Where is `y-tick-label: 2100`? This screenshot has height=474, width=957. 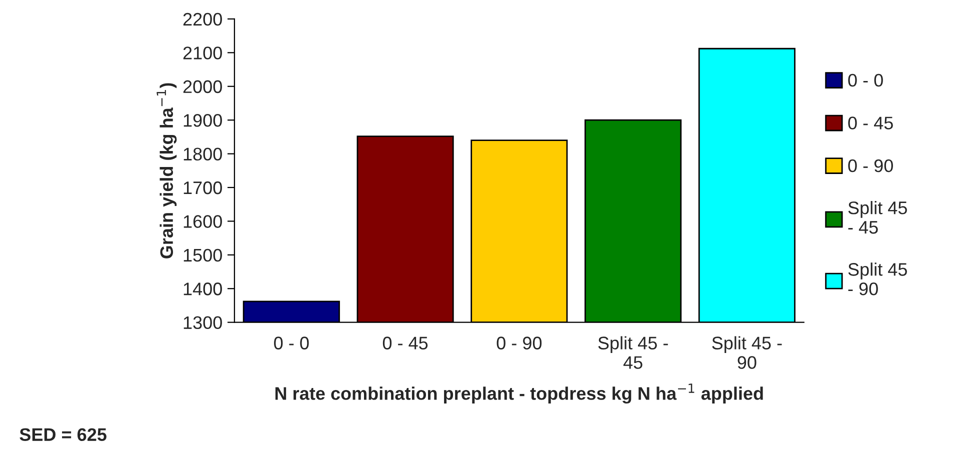
y-tick-label: 2100 is located at coordinates (202, 53).